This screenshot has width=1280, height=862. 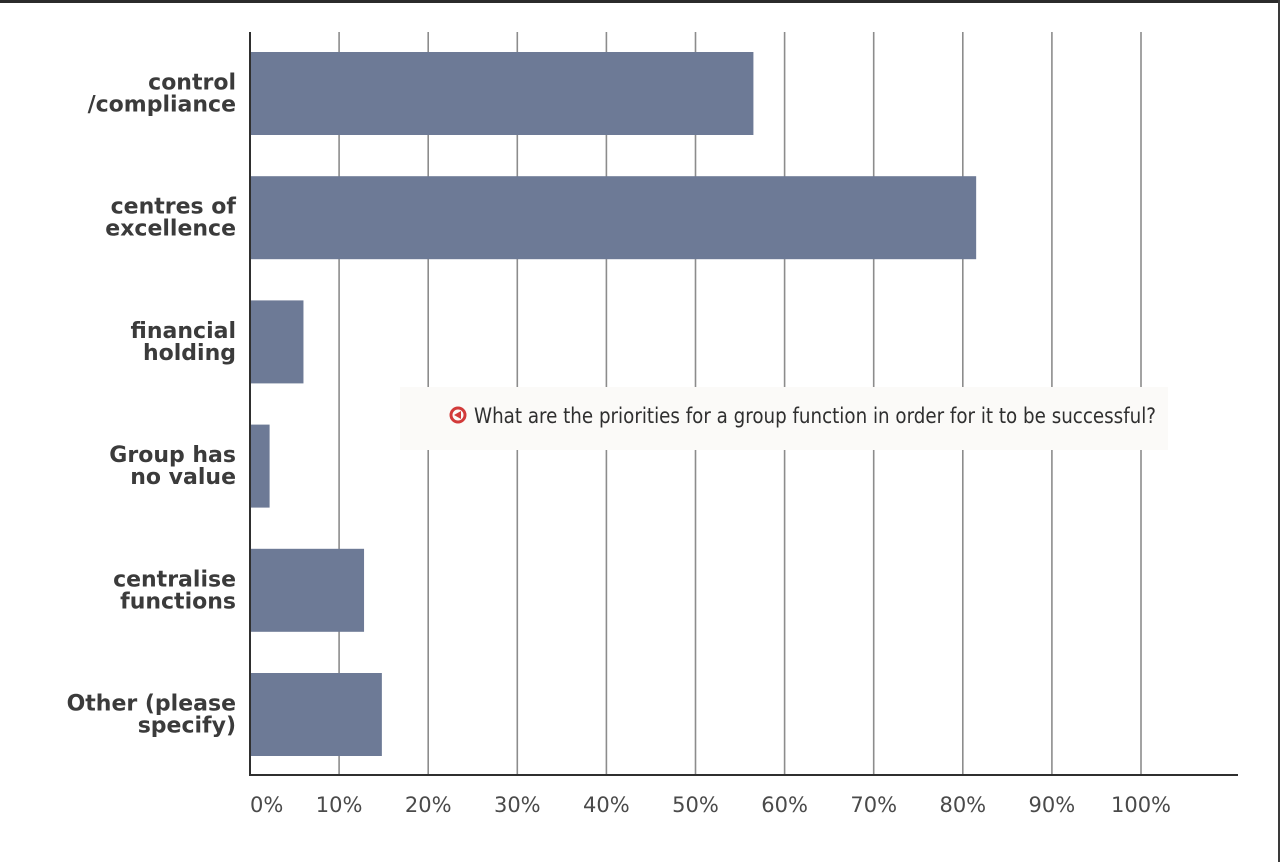 I want to click on x-tick-labels: 0% 10% 20% 30% 40% 50% 60% 70% 80% 90% 100%, so click(x=710, y=805).